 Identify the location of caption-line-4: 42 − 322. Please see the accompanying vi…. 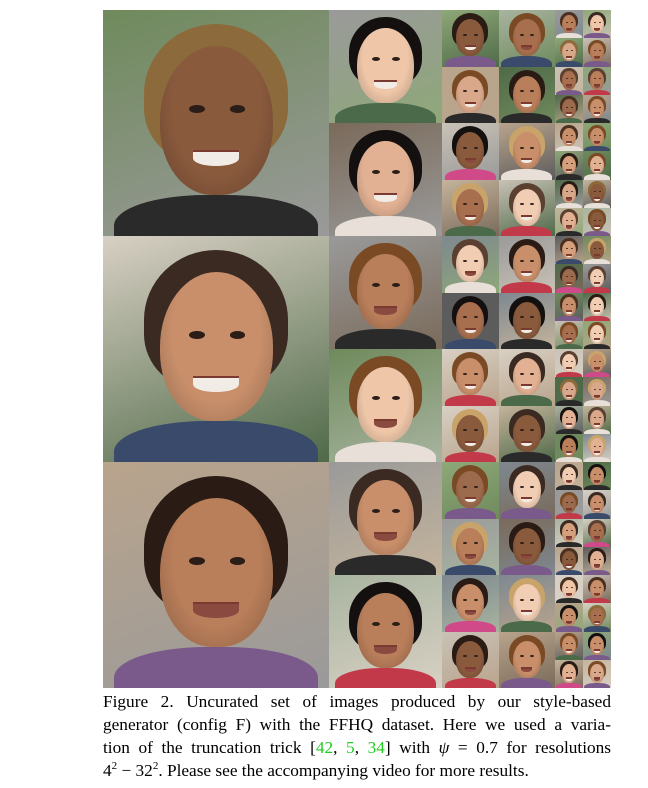
(316, 770).